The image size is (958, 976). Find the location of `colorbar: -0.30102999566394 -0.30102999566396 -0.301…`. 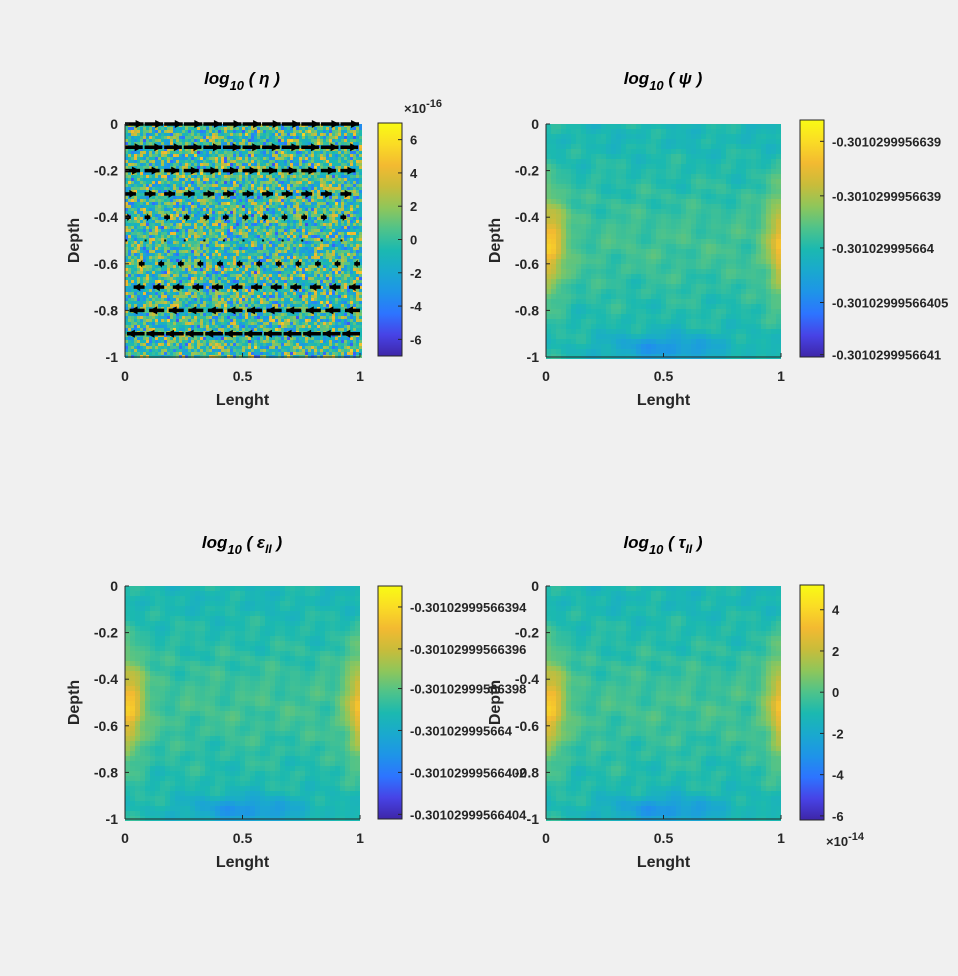

colorbar: -0.30102999566394 -0.30102999566396 -0.301… is located at coordinates (452, 703).